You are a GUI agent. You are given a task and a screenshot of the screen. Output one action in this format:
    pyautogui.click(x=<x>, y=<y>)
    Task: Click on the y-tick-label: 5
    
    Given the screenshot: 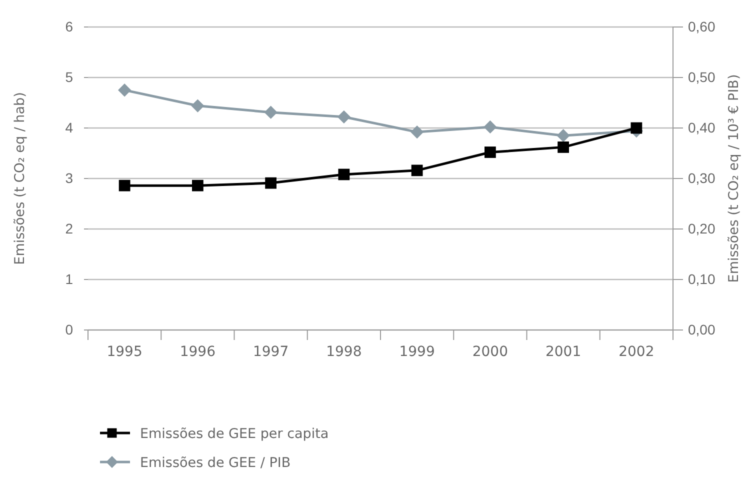 What is the action you would take?
    pyautogui.click(x=69, y=76)
    